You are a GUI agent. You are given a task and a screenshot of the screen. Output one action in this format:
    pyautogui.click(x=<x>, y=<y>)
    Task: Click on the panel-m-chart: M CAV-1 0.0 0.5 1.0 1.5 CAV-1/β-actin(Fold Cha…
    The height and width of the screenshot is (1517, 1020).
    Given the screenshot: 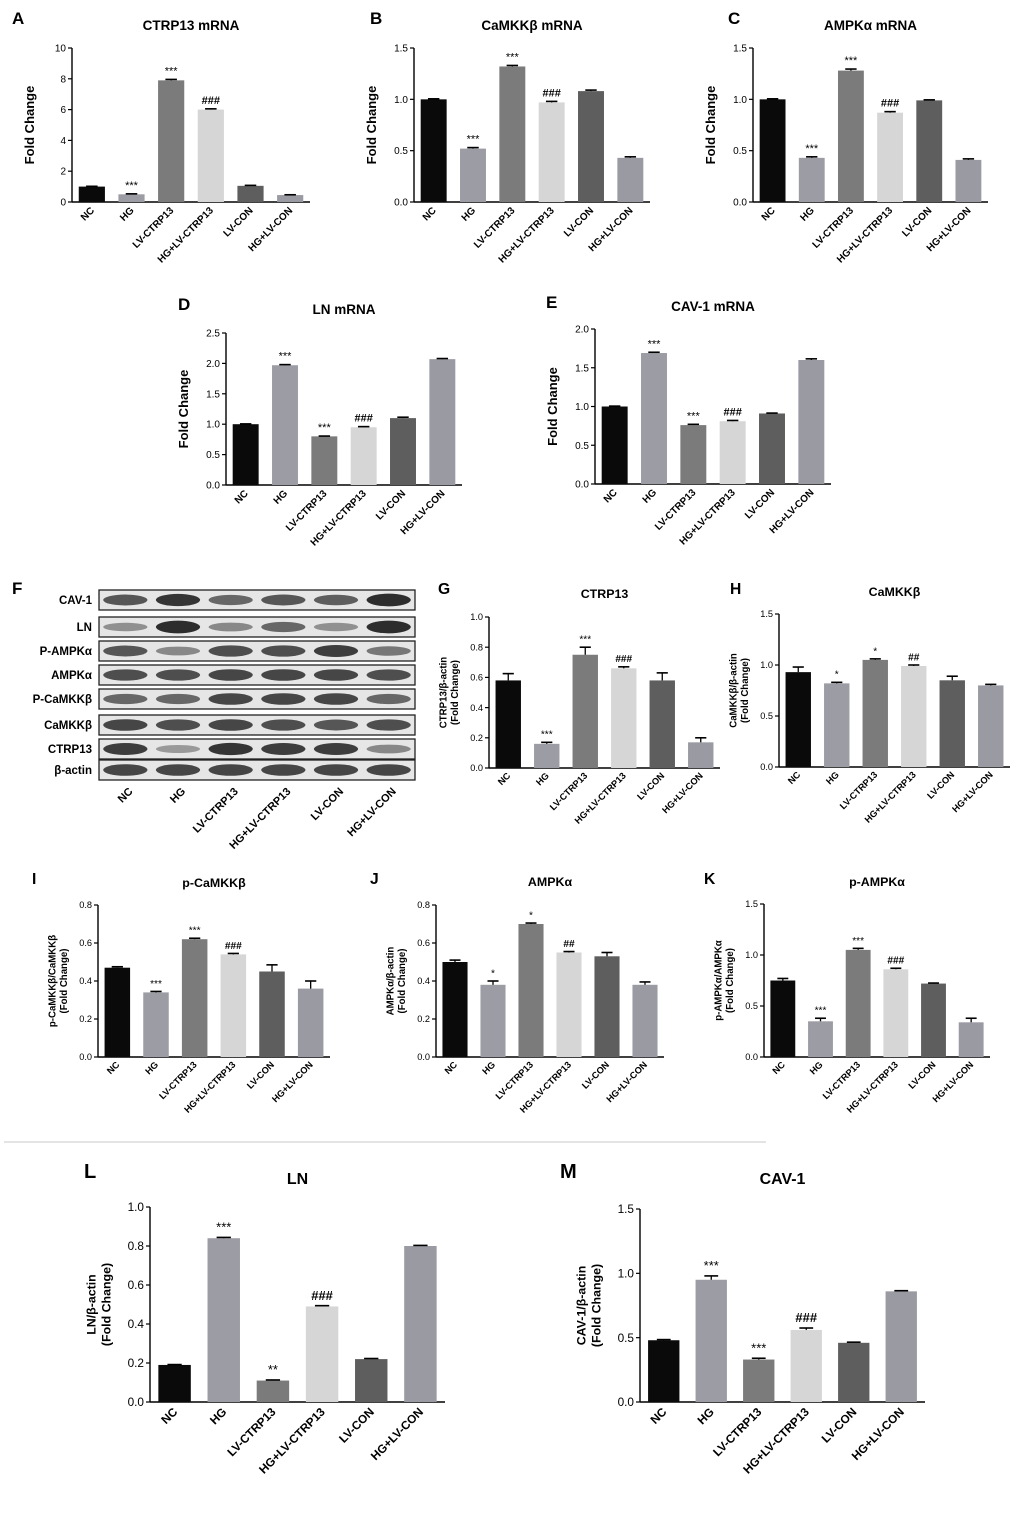 What is the action you would take?
    pyautogui.click(x=742, y=1318)
    